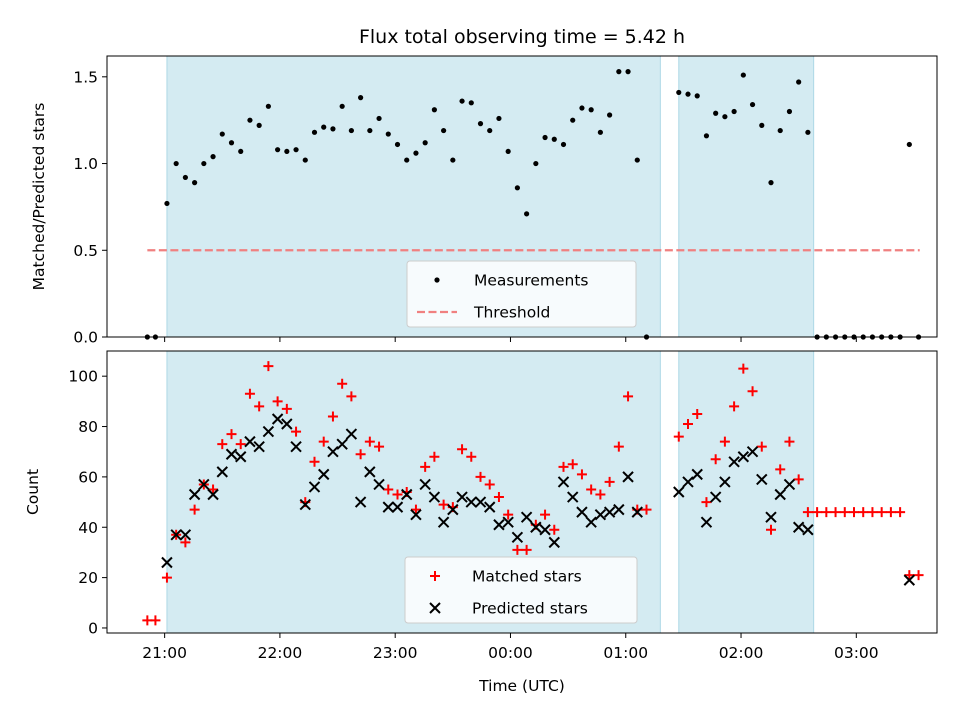  Describe the element at coordinates (521, 686) in the screenshot. I see `x-axis-label: Time (UTC)` at that location.